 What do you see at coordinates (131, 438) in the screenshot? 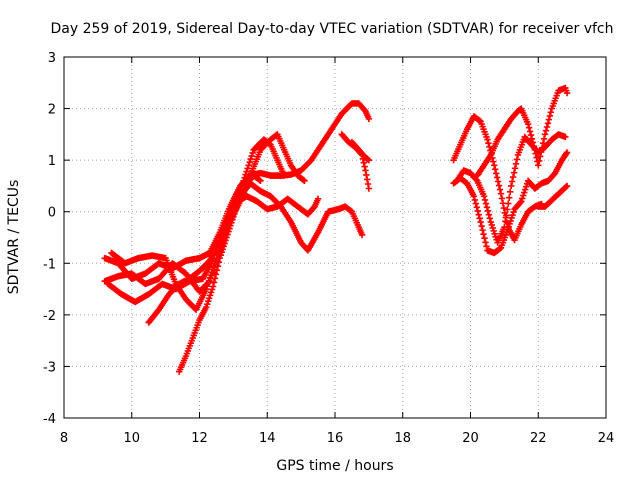
I see `x-tick-label: 10` at bounding box center [131, 438].